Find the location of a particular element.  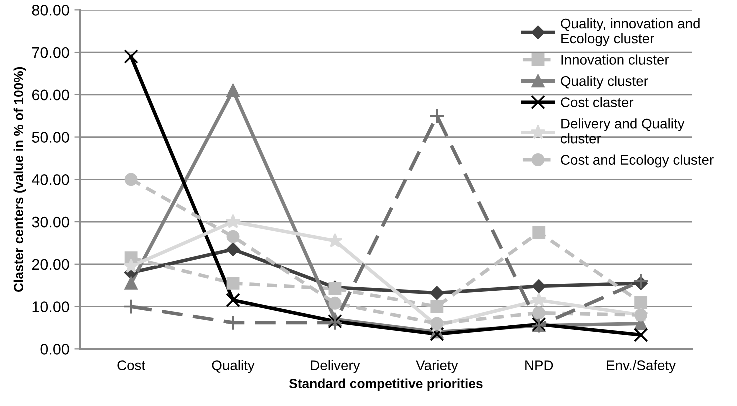

y-tick-label: 40.00 is located at coordinates (51, 180).